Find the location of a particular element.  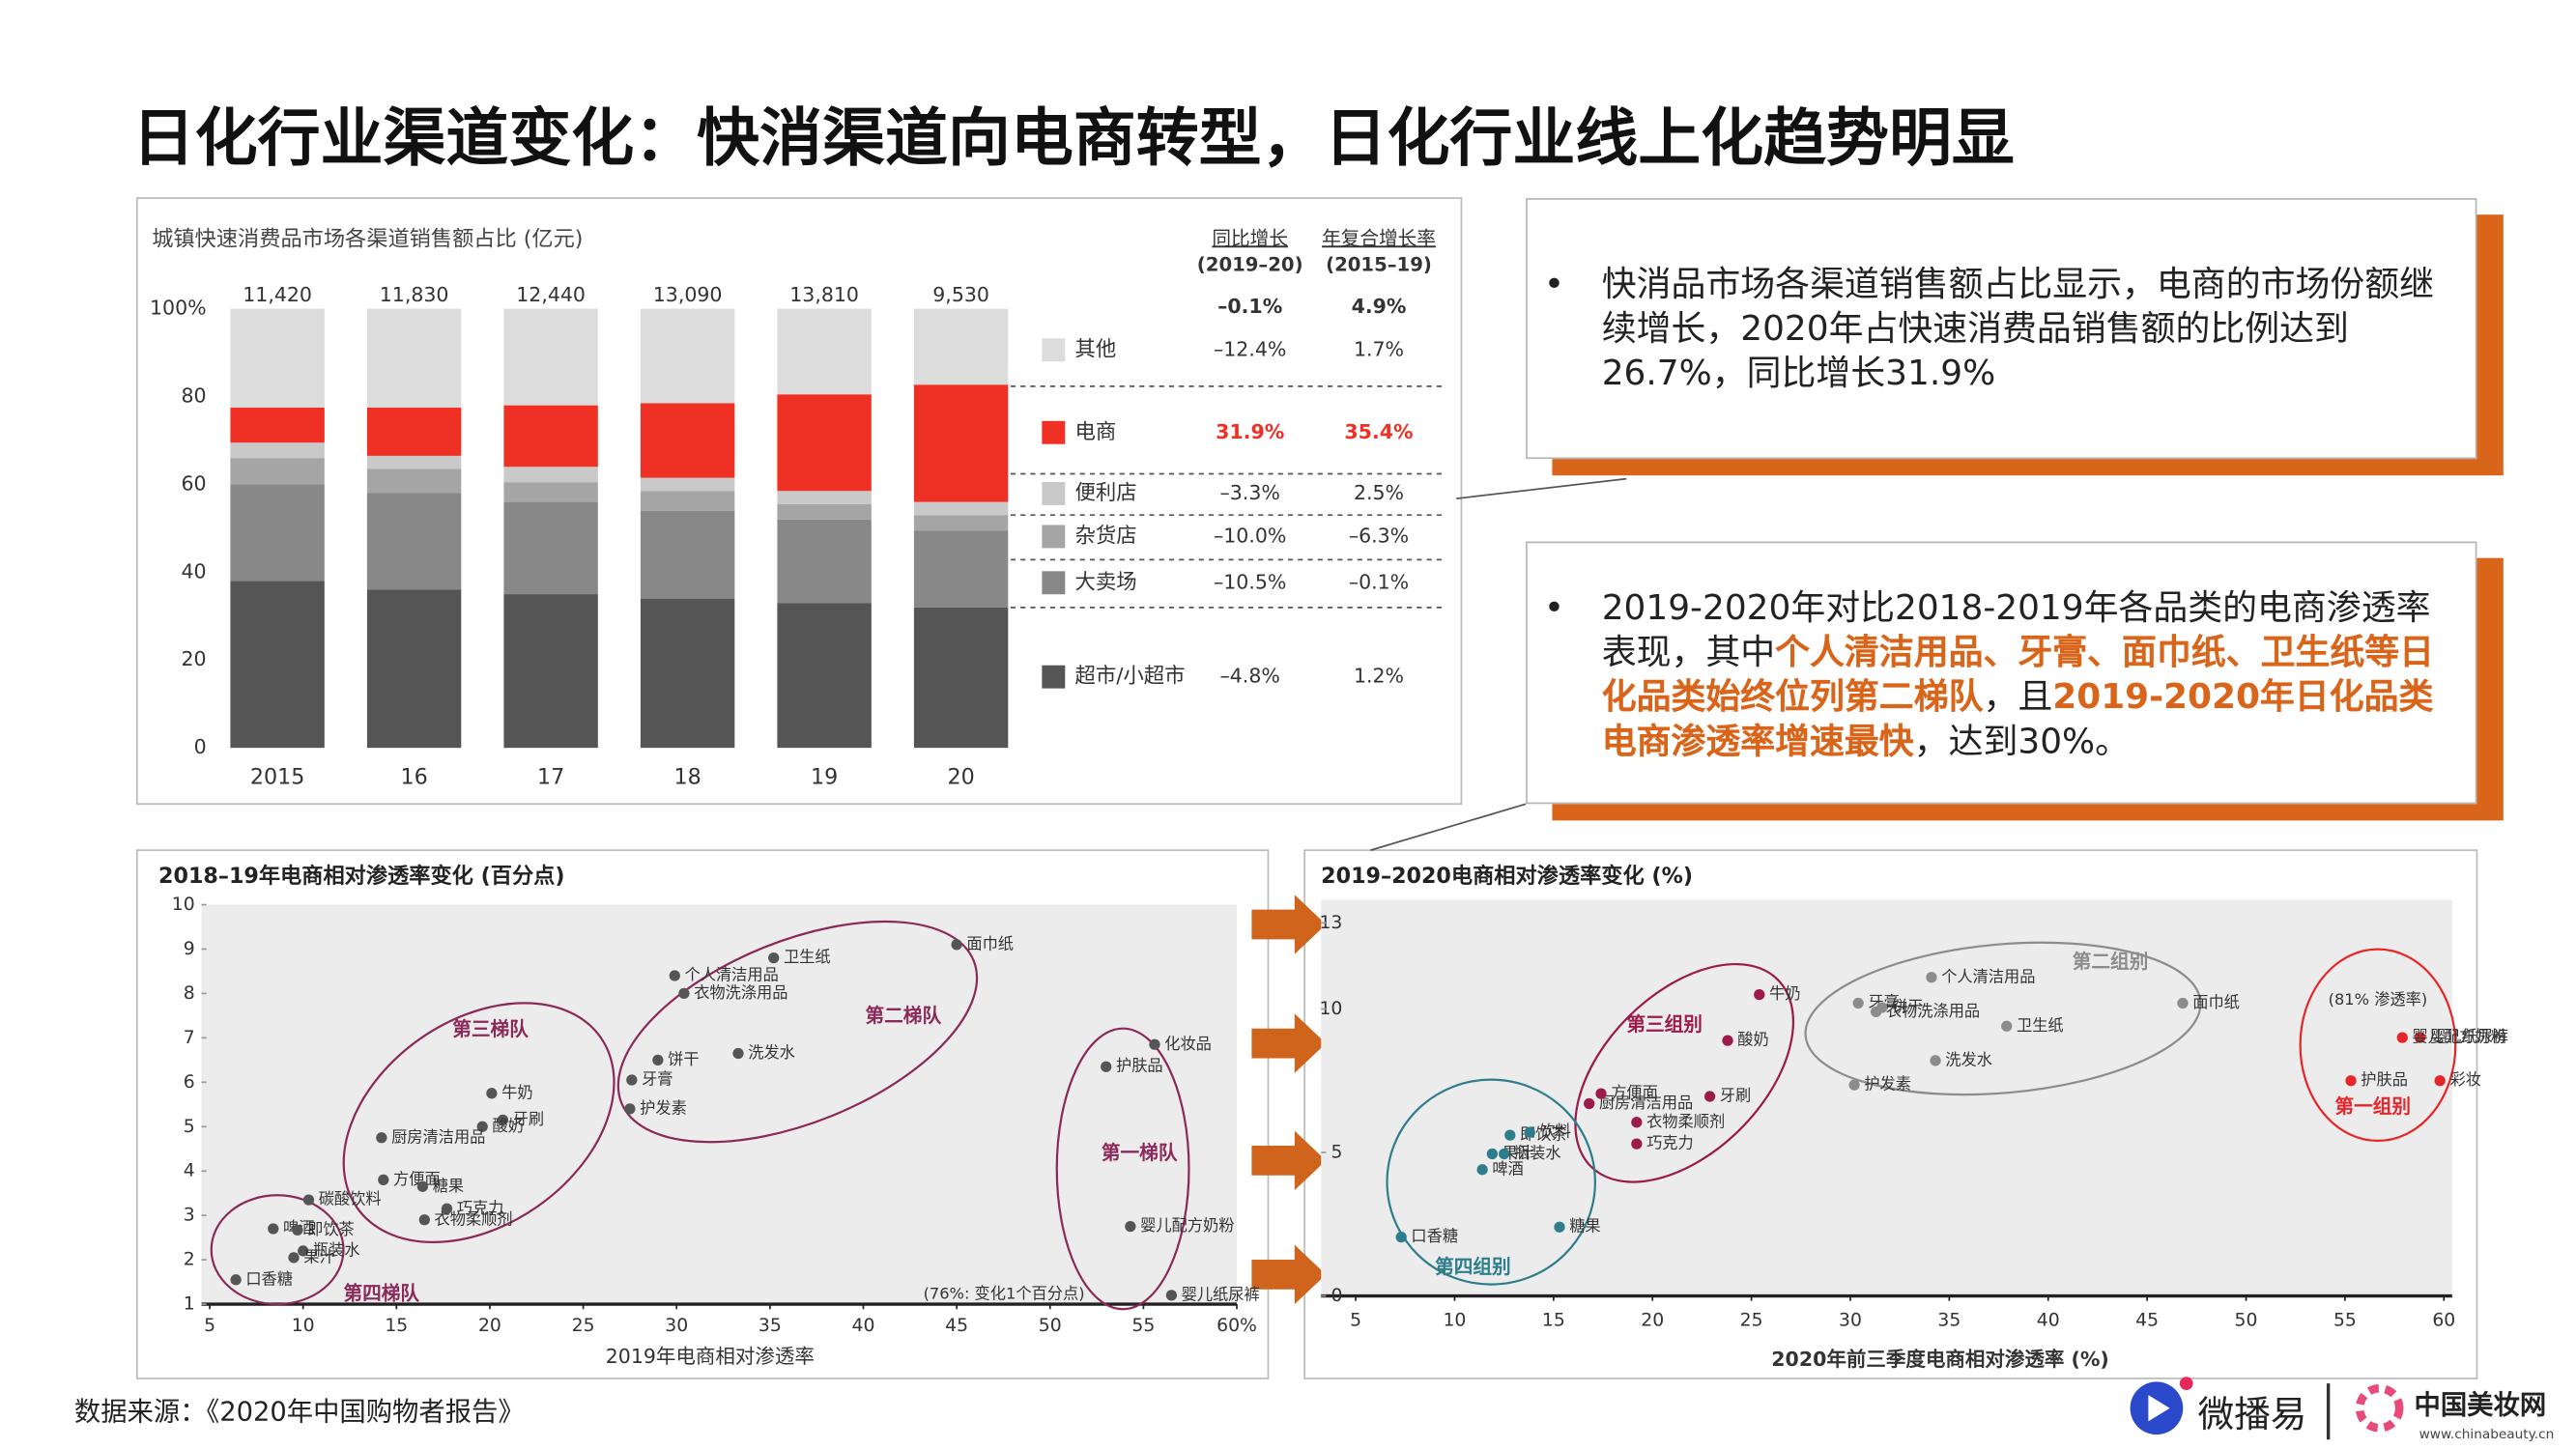

note-segment: 2019-2020年对比2018-2019年各品类的电商渗透率表现，其中 is located at coordinates (2016, 629).